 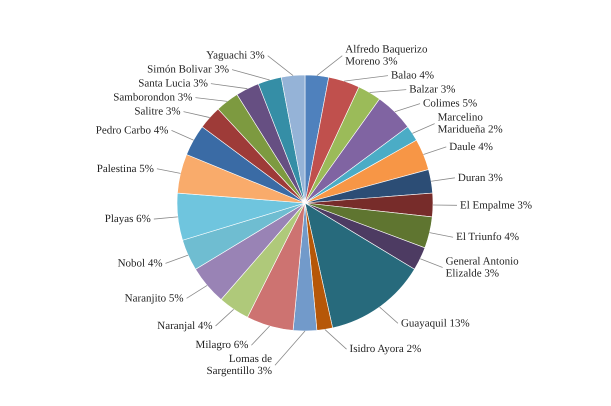 I want to click on slice-label: General Antonio Elizalde 3%, so click(x=483, y=268).